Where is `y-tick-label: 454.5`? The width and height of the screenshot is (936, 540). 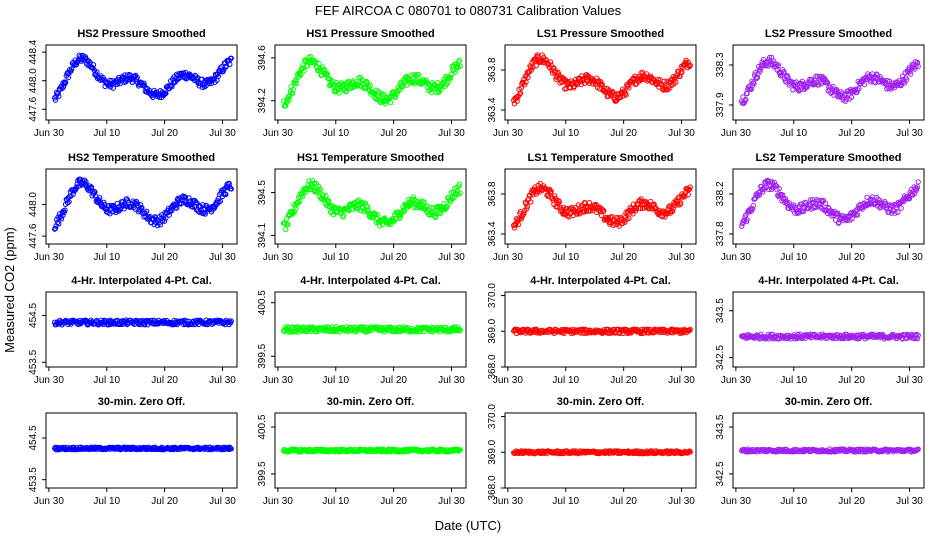
y-tick-label: 454.5 is located at coordinates (33, 314).